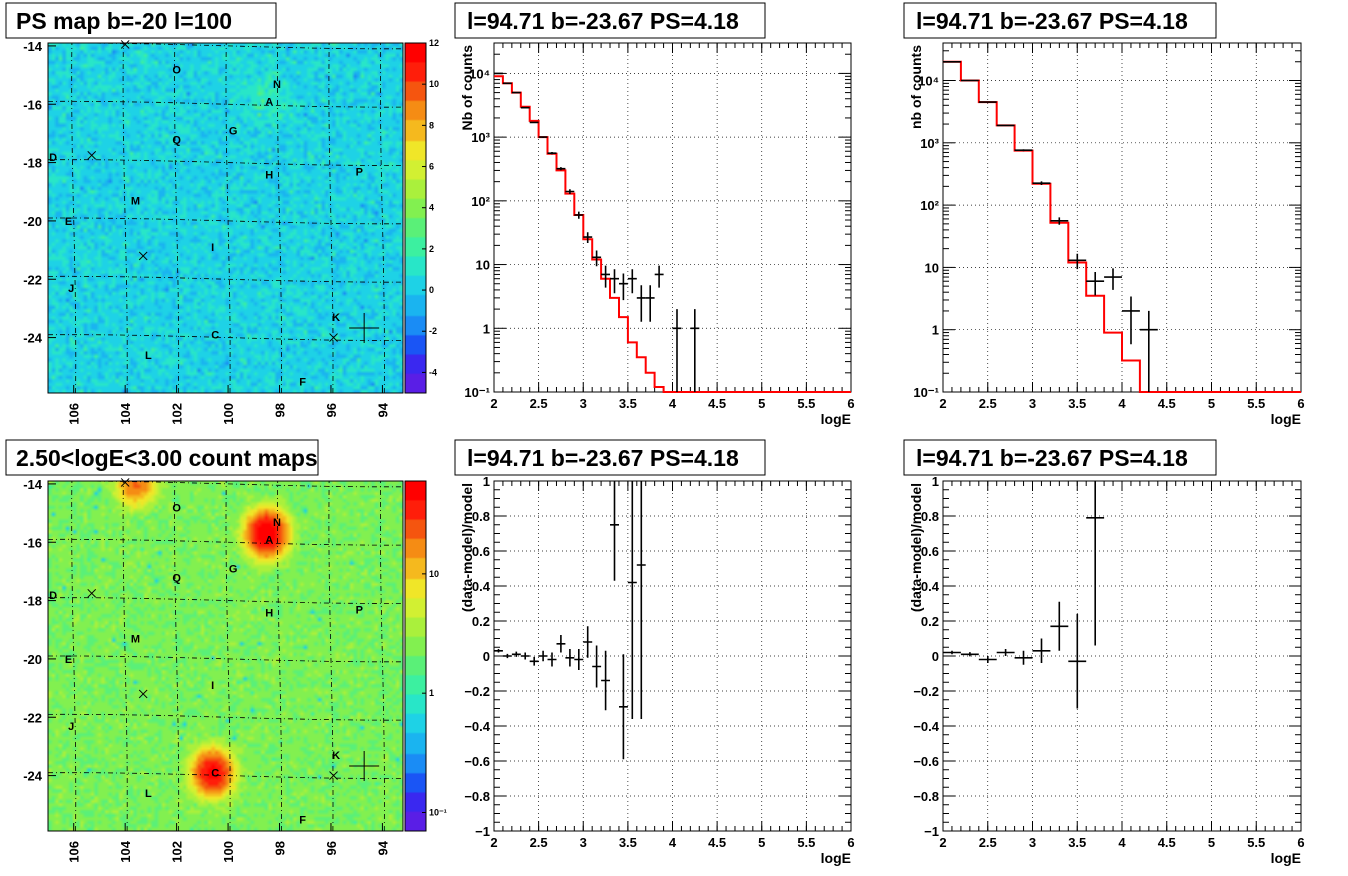  I want to click on x-tick-label: 5, so click(1211, 403).